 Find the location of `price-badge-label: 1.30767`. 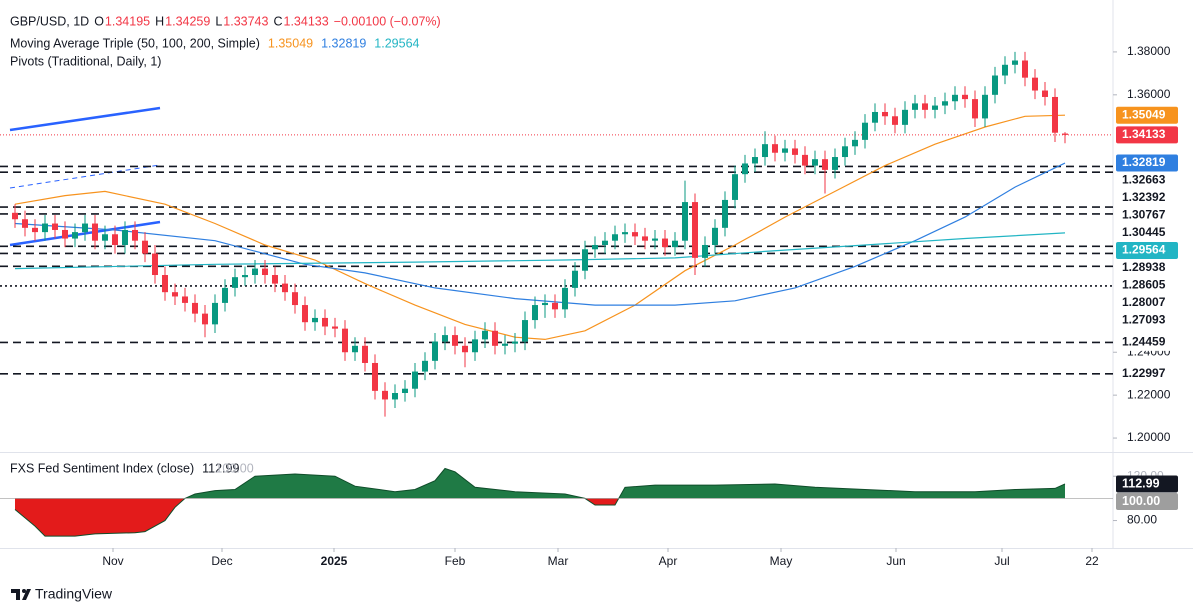

price-badge-label: 1.30767 is located at coordinates (1144, 215).